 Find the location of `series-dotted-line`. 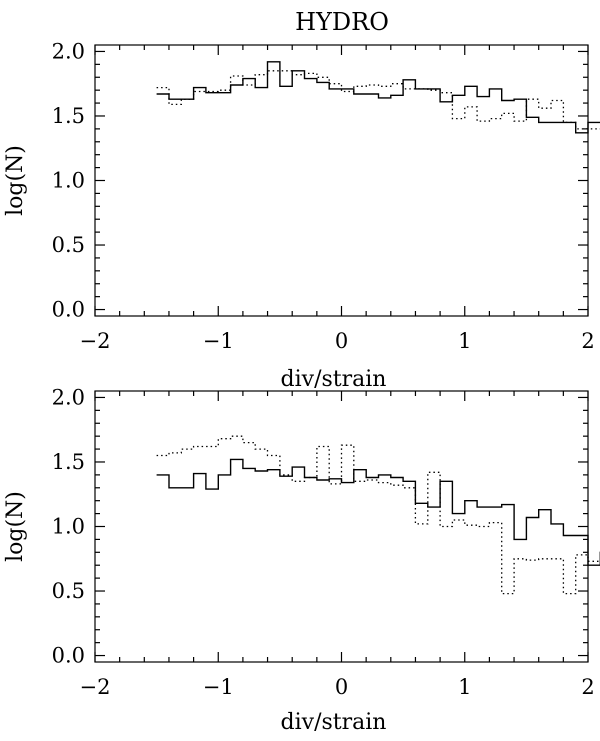

series-dotted-line is located at coordinates (378, 100).